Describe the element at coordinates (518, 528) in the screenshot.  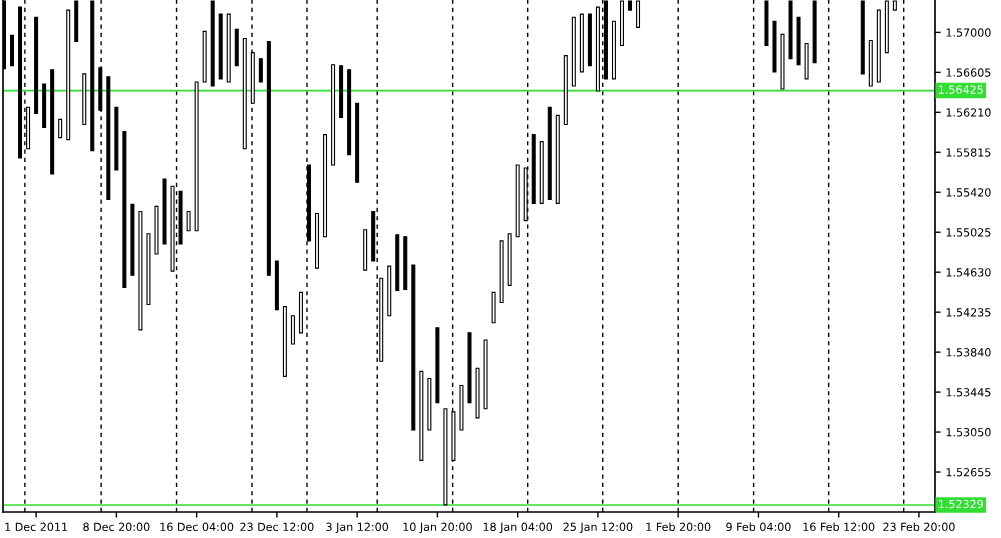
I see `x-tick-label: 18 Jan 04:00` at that location.